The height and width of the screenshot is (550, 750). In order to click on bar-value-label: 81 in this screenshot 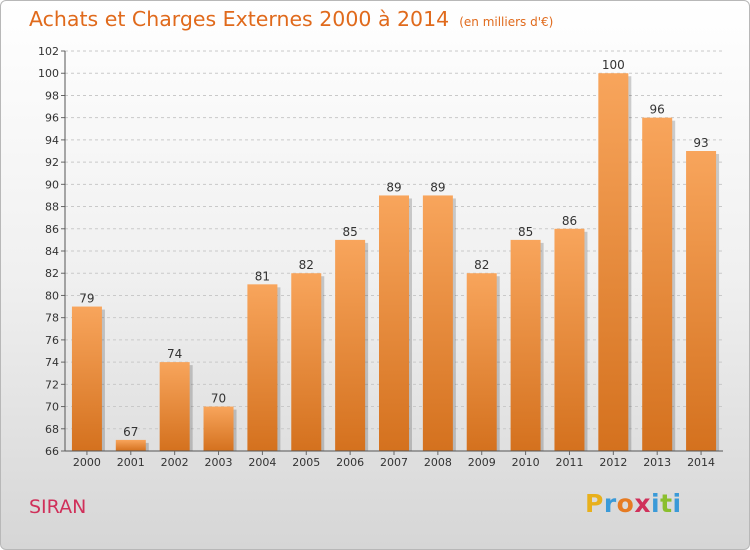, I will do `click(262, 276)`.